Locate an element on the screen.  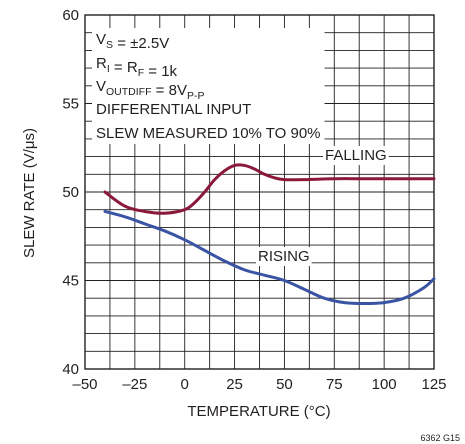
x-tick-labels: –50 –25 0 25 50 75 100 125 is located at coordinates (259, 384).